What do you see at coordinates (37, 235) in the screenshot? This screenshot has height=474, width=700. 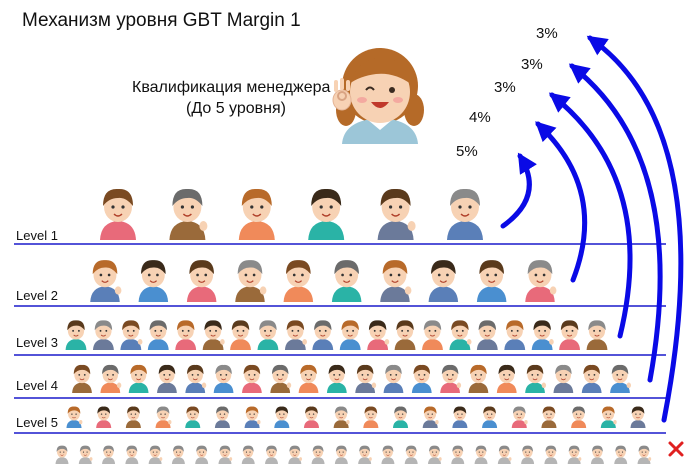 I see `level-1-label: Level 1` at bounding box center [37, 235].